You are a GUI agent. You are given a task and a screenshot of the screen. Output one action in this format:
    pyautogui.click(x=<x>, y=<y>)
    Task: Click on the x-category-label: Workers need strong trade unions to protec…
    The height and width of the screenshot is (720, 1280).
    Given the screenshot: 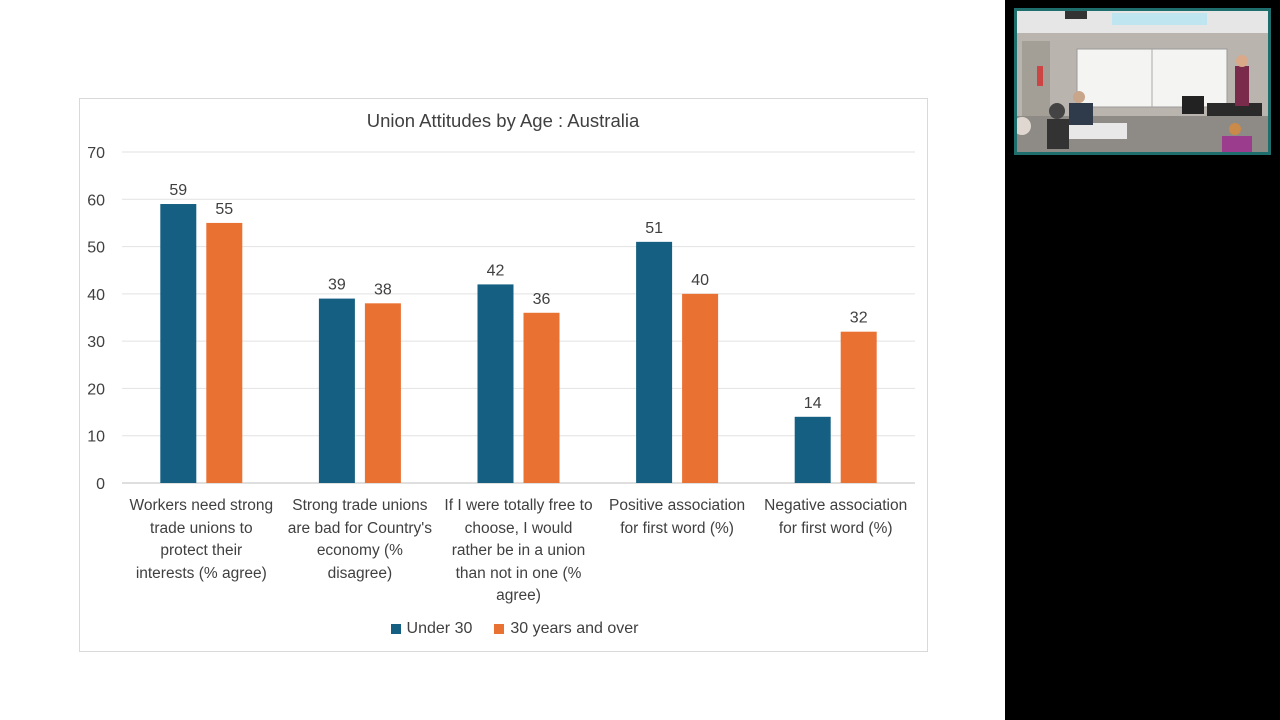 What is the action you would take?
    pyautogui.click(x=201, y=540)
    